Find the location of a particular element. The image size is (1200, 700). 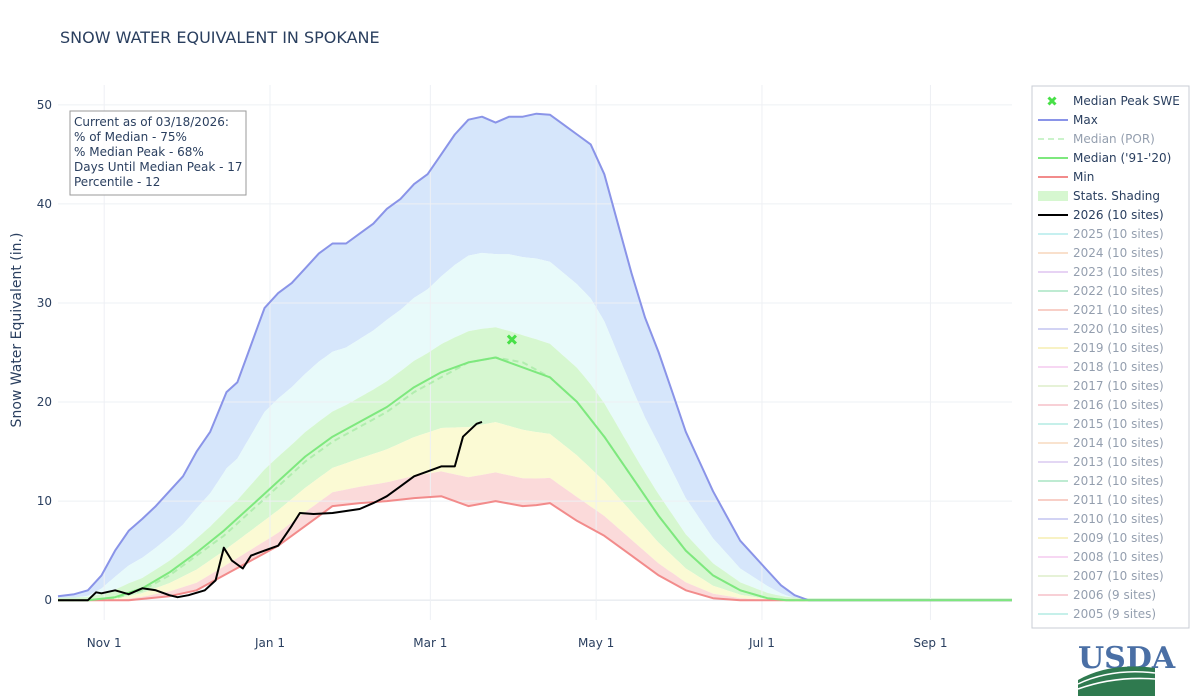

x-tick-label: Sep 1 is located at coordinates (930, 643).